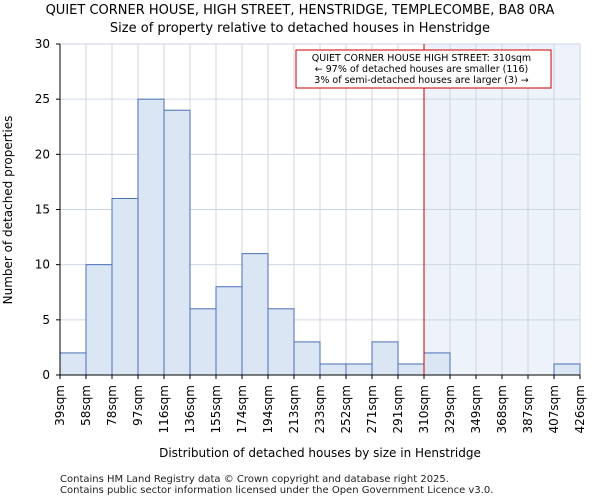 The height and width of the screenshot is (500, 600). Describe the element at coordinates (164, 409) in the screenshot. I see `x-tick-label: 116sqm` at that location.